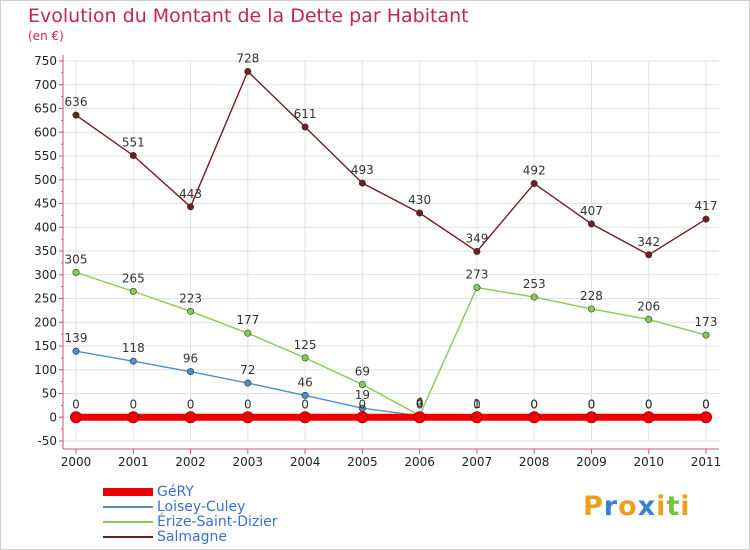  I want to click on data-point-GéRY-2010, so click(648, 417).